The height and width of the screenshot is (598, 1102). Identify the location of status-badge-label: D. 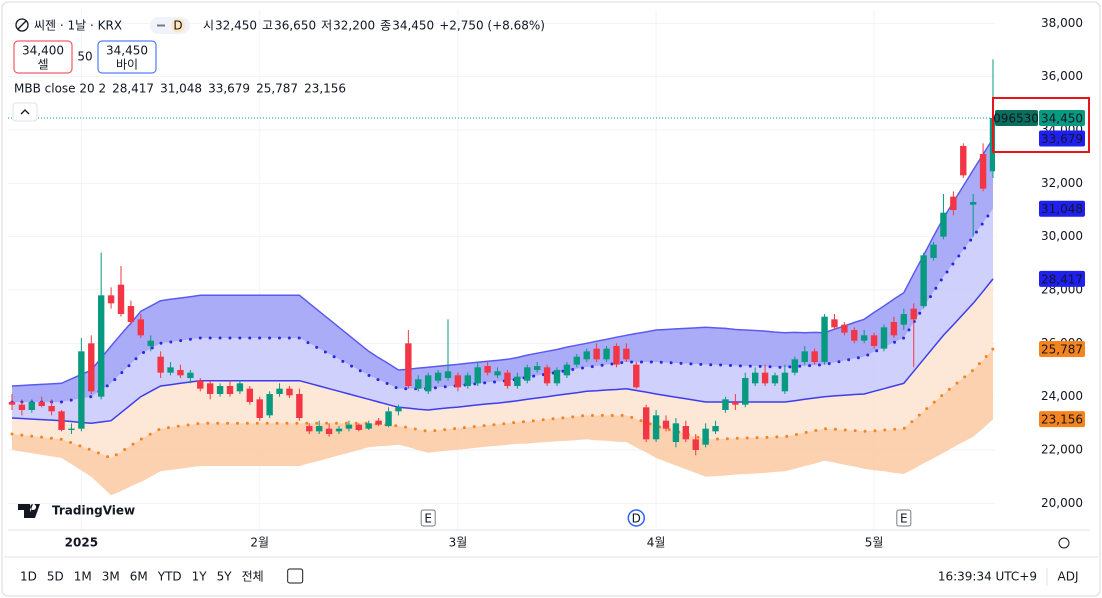
(177, 26).